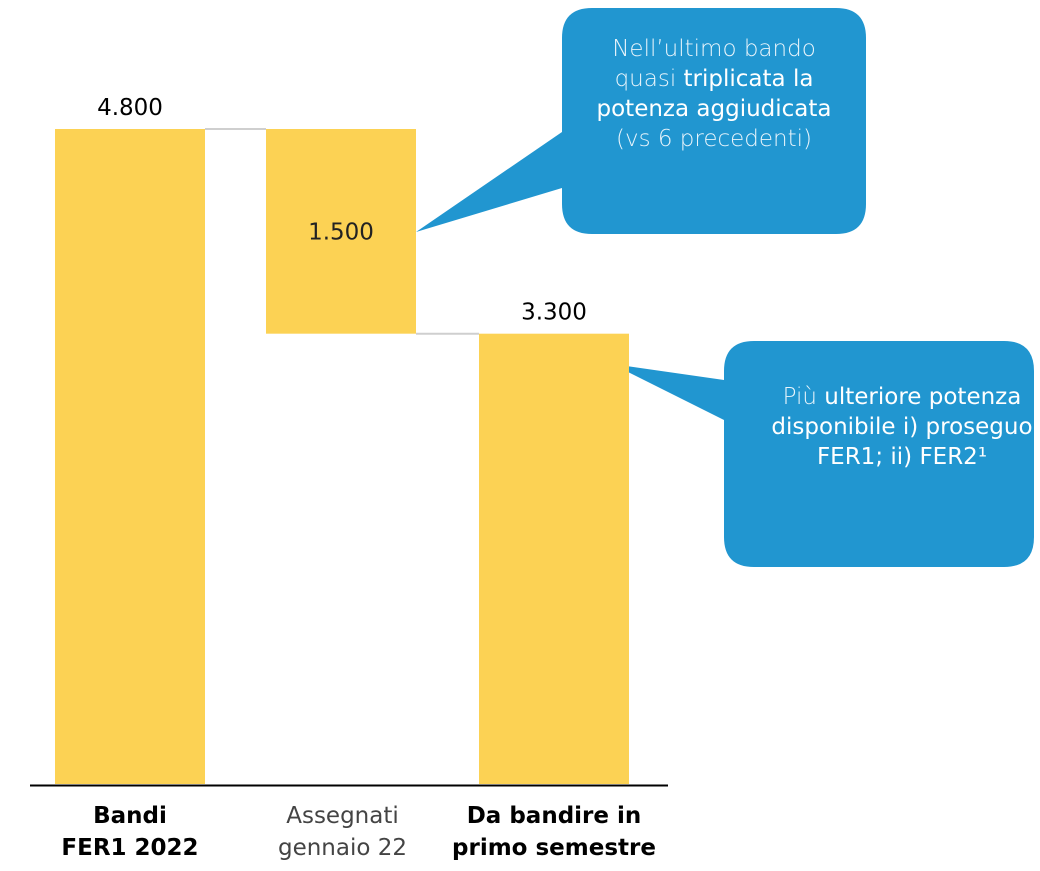 The height and width of the screenshot is (871, 1040). Describe the element at coordinates (803, 397) in the screenshot. I see `callout-2-segment: Più` at that location.